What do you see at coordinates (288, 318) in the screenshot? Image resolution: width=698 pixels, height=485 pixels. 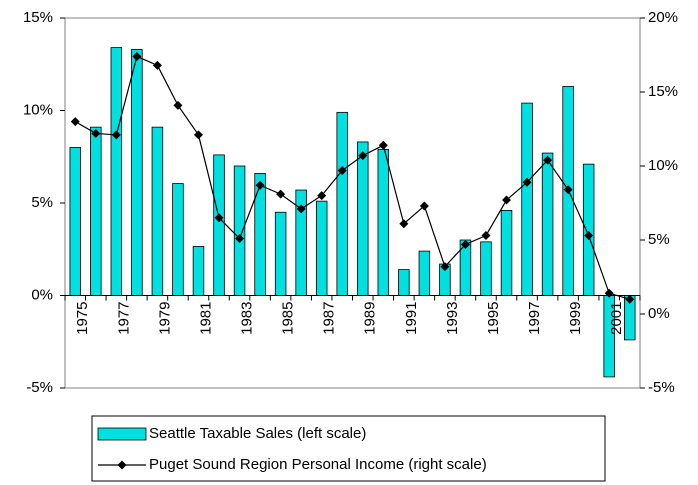 I see `x-tick-label: 1985` at bounding box center [288, 318].